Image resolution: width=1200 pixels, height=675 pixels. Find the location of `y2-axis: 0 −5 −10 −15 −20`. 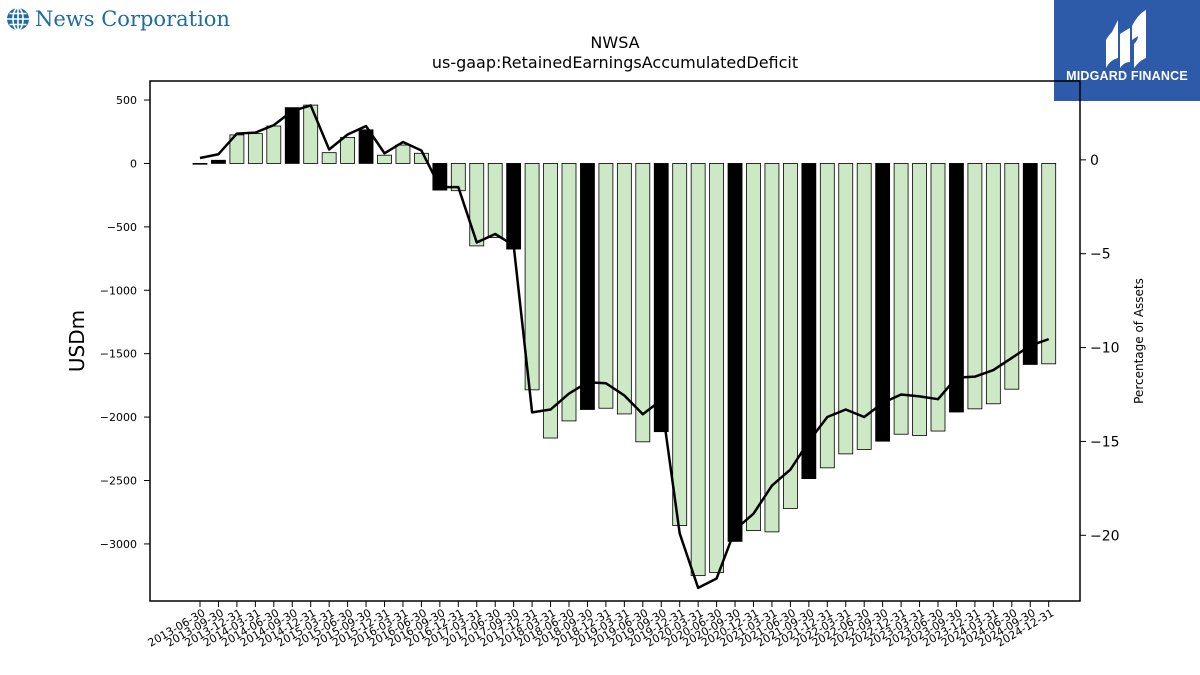

y2-axis: 0 −5 −10 −15 −20 is located at coordinates (1100, 348).